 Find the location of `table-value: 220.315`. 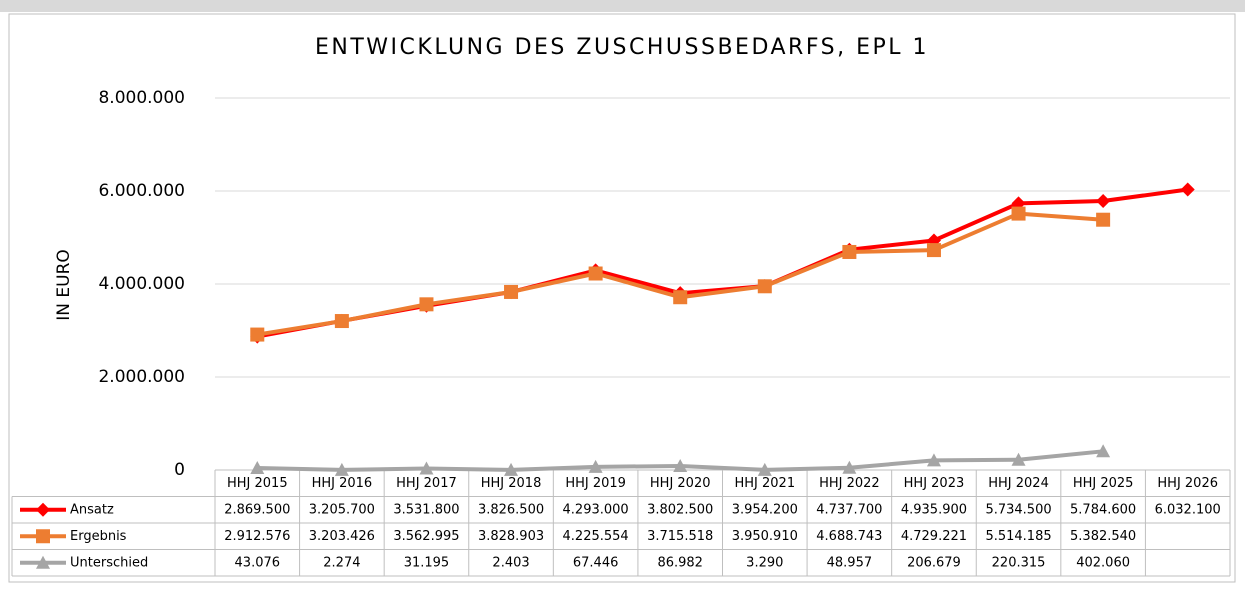

table-value: 220.315 is located at coordinates (1019, 562).